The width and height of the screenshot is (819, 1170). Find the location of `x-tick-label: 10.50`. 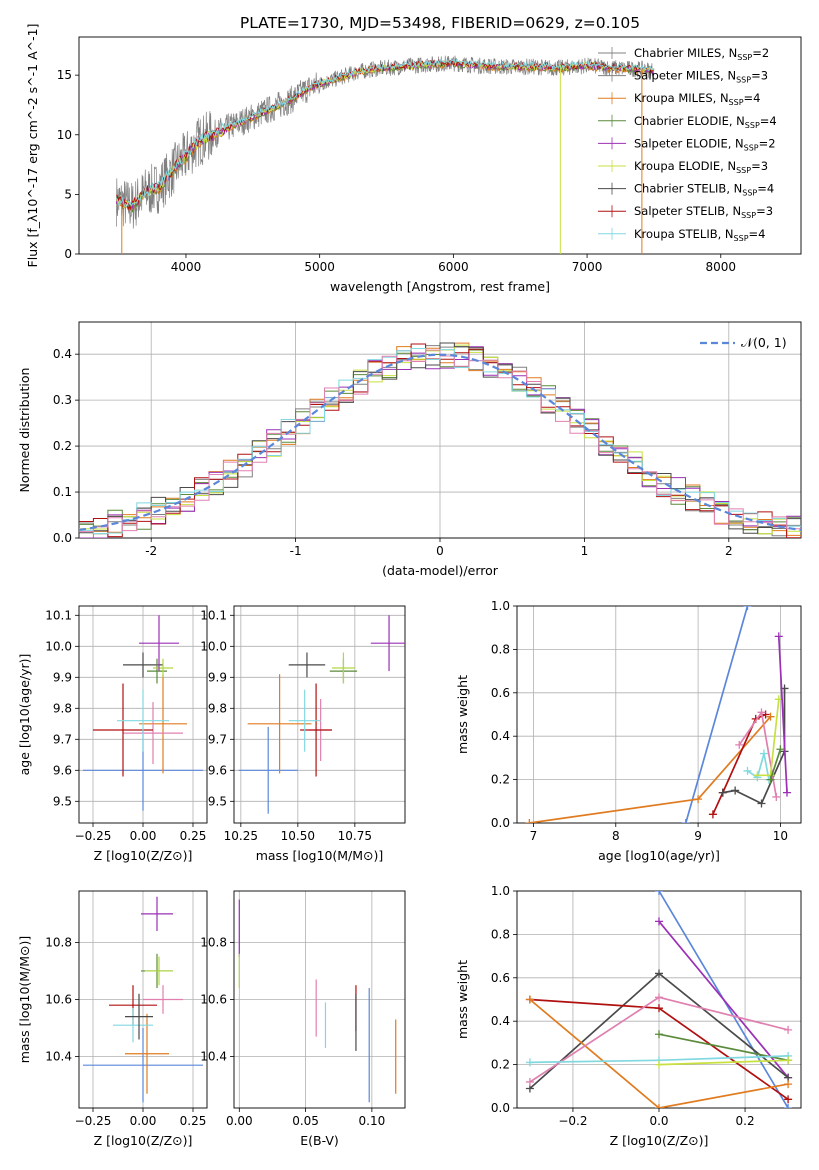

x-tick-label: 10.50 is located at coordinates (298, 836).